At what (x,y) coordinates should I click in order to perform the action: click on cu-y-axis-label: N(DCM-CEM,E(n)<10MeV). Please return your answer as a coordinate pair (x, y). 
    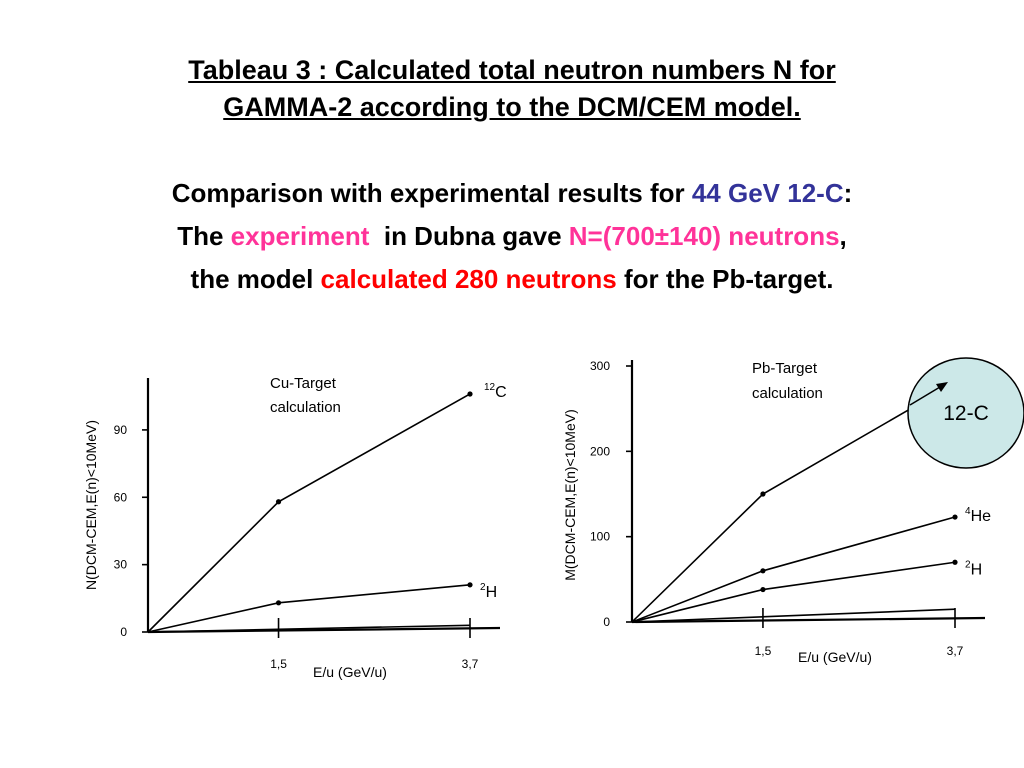
    Looking at the image, I should click on (91, 505).